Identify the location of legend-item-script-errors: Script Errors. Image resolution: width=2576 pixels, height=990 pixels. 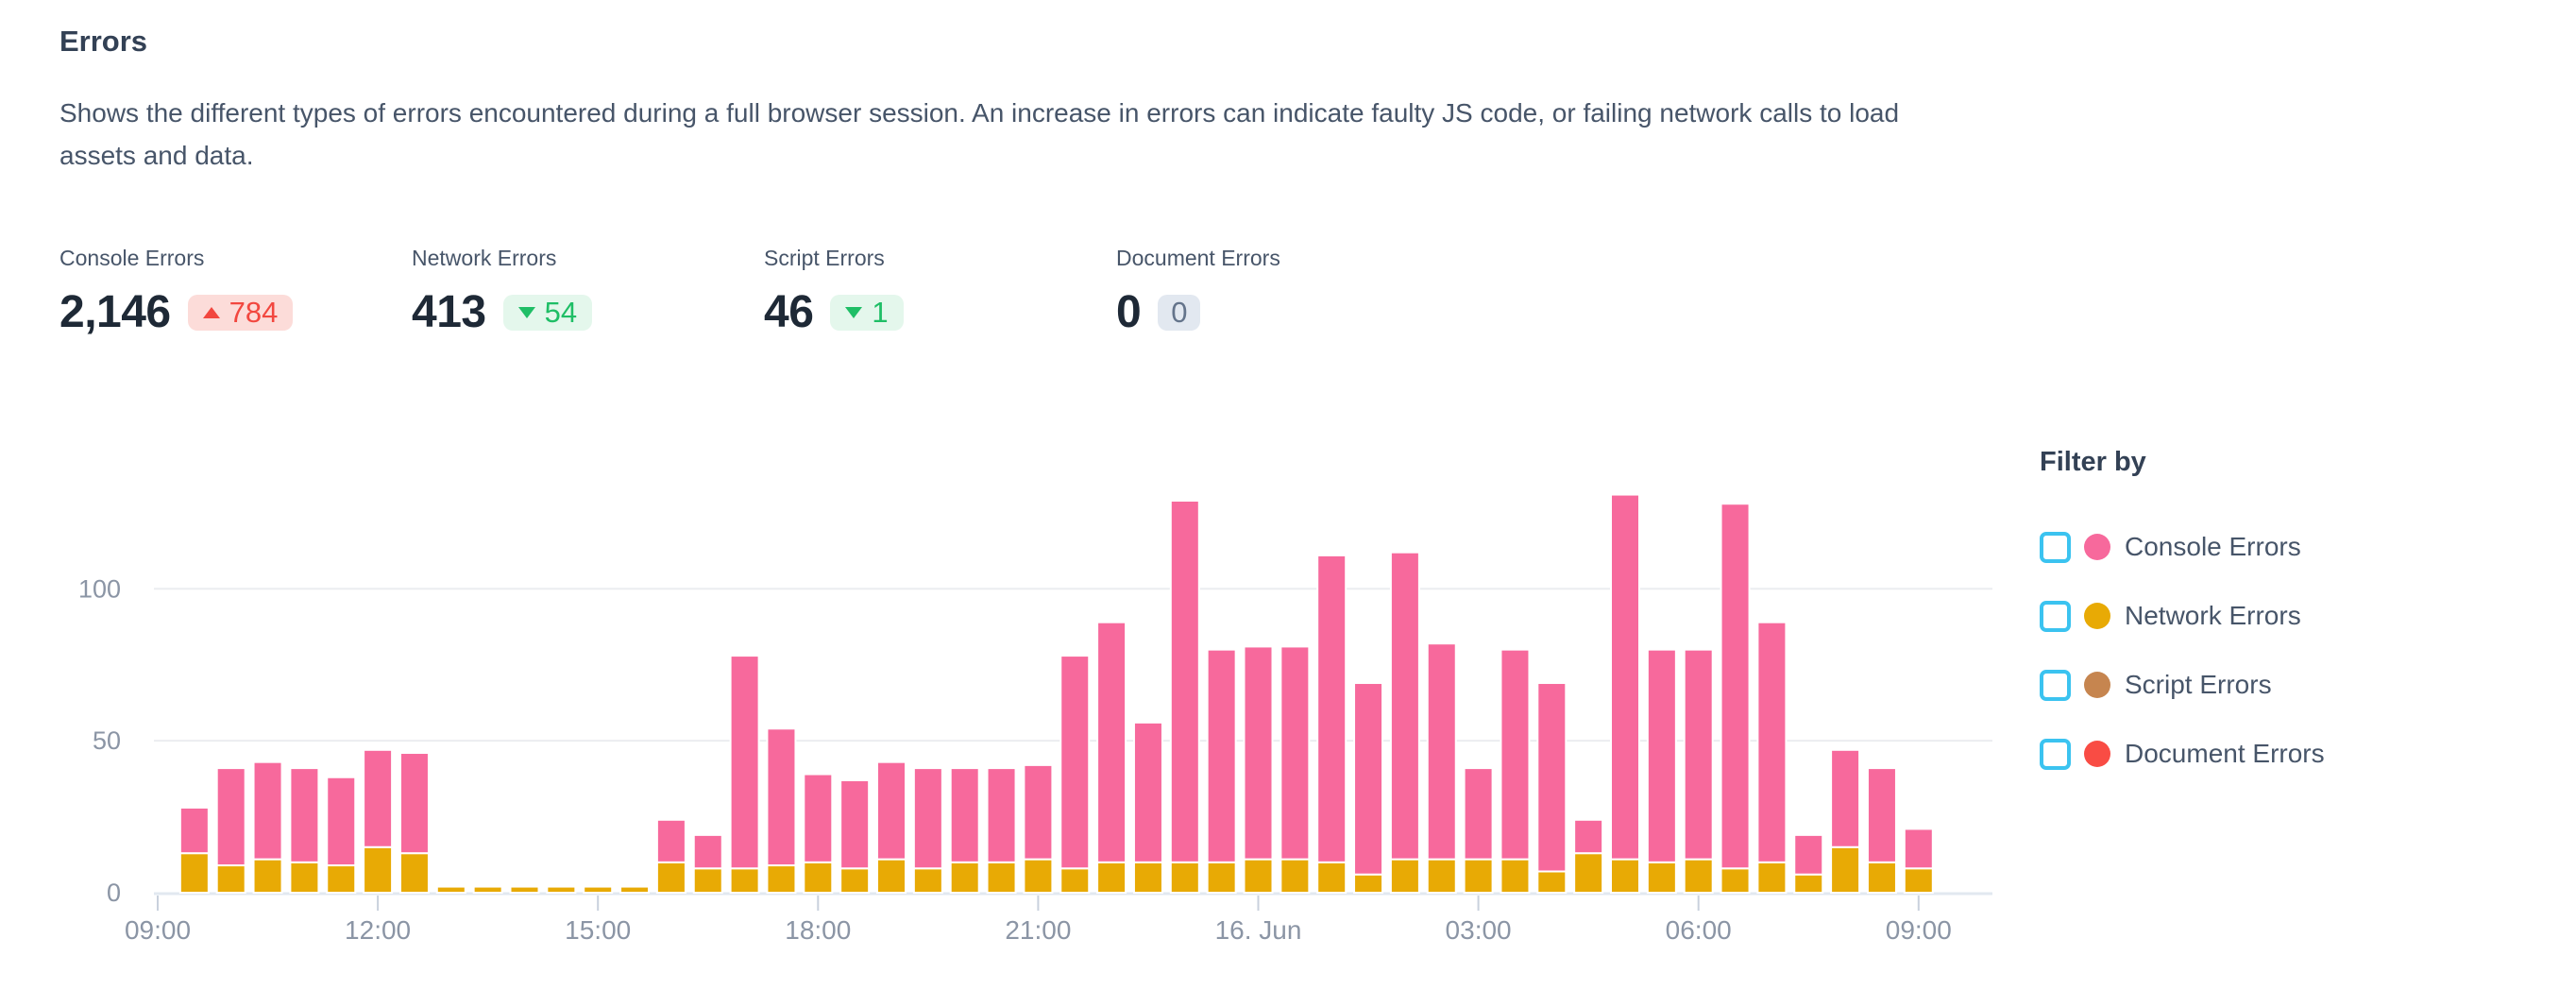
(2182, 685).